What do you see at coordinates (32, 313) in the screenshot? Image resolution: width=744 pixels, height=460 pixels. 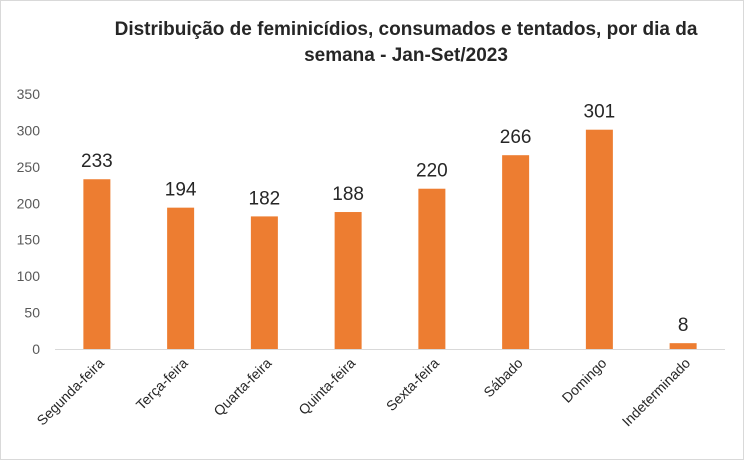 I see `y-tick-label: 50` at bounding box center [32, 313].